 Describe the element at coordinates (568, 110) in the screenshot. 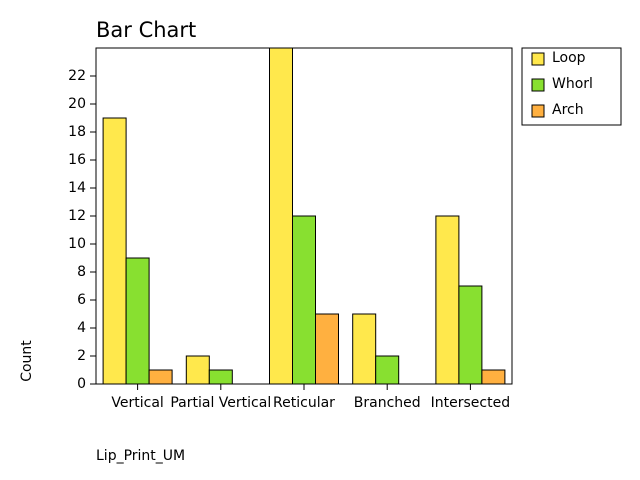

I see `legend-label: Arch` at that location.